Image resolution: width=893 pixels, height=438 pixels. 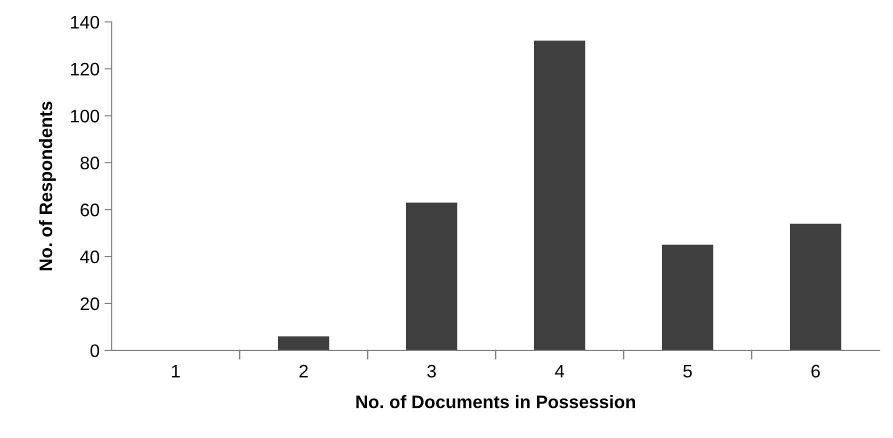 What do you see at coordinates (90, 163) in the screenshot?
I see `y-tick-label: 80` at bounding box center [90, 163].